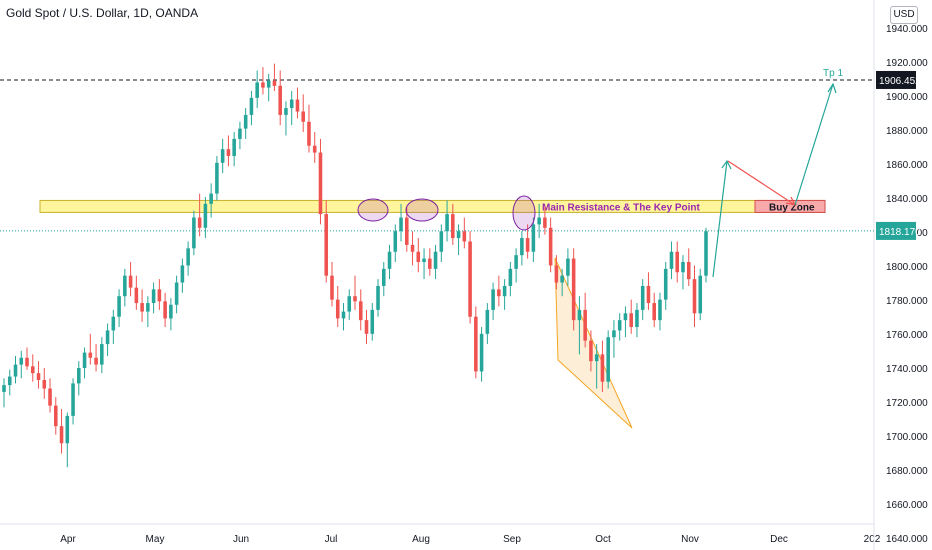 This screenshot has height=550, width=932. Describe the element at coordinates (761, 183) in the screenshot. I see `projection-pullback-arrow` at that location.